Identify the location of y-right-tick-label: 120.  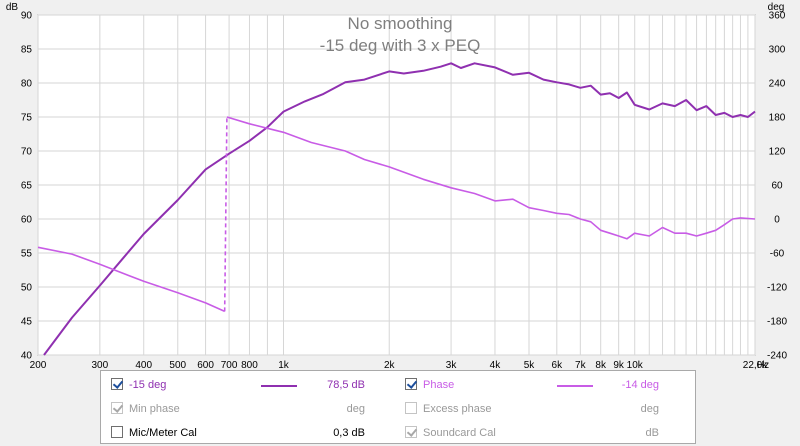
(777, 152).